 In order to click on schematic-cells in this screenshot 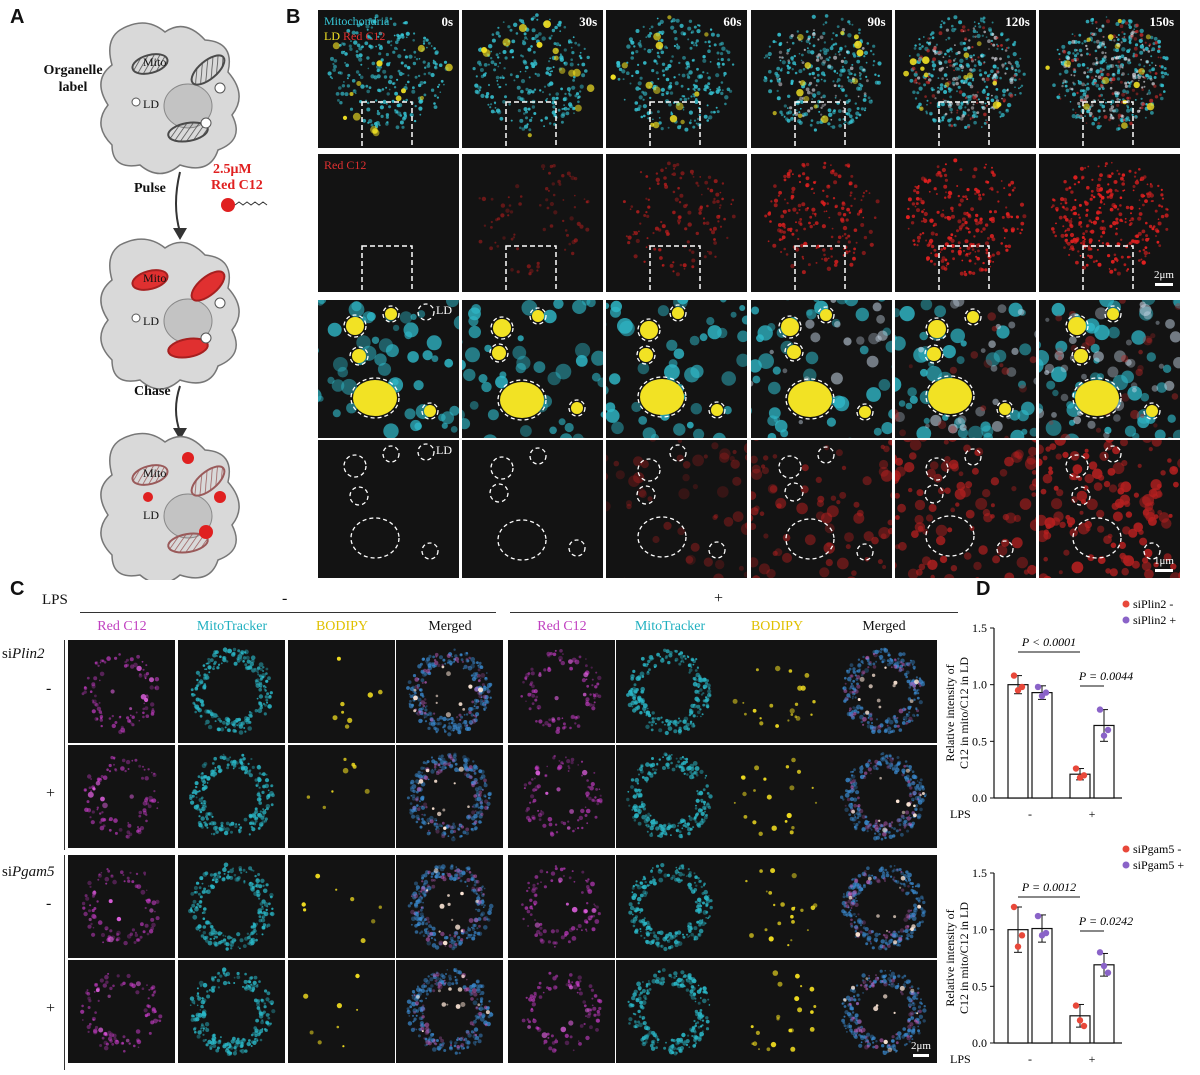, I will do `click(184, 301)`.